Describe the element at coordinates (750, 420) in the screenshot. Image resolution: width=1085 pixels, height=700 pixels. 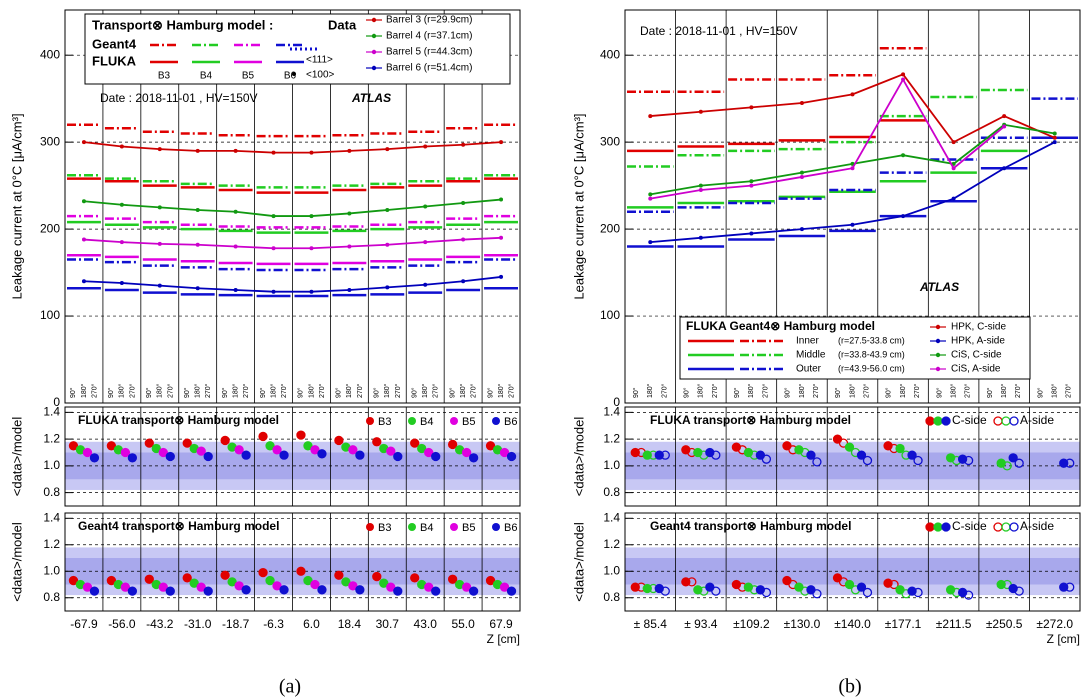
I see `legend-title: FLUKA transport⊗ Hamburg model` at that location.